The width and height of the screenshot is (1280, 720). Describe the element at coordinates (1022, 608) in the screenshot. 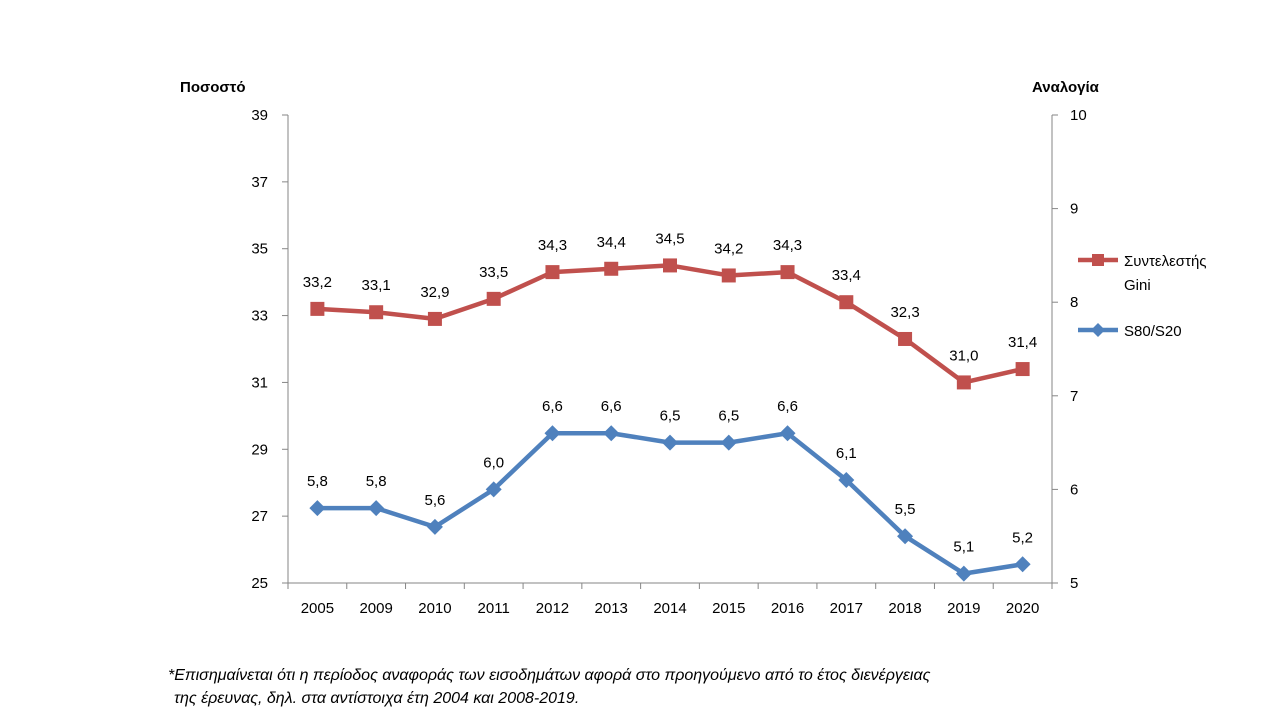

I see `x-axis-tick-label: 2020` at that location.